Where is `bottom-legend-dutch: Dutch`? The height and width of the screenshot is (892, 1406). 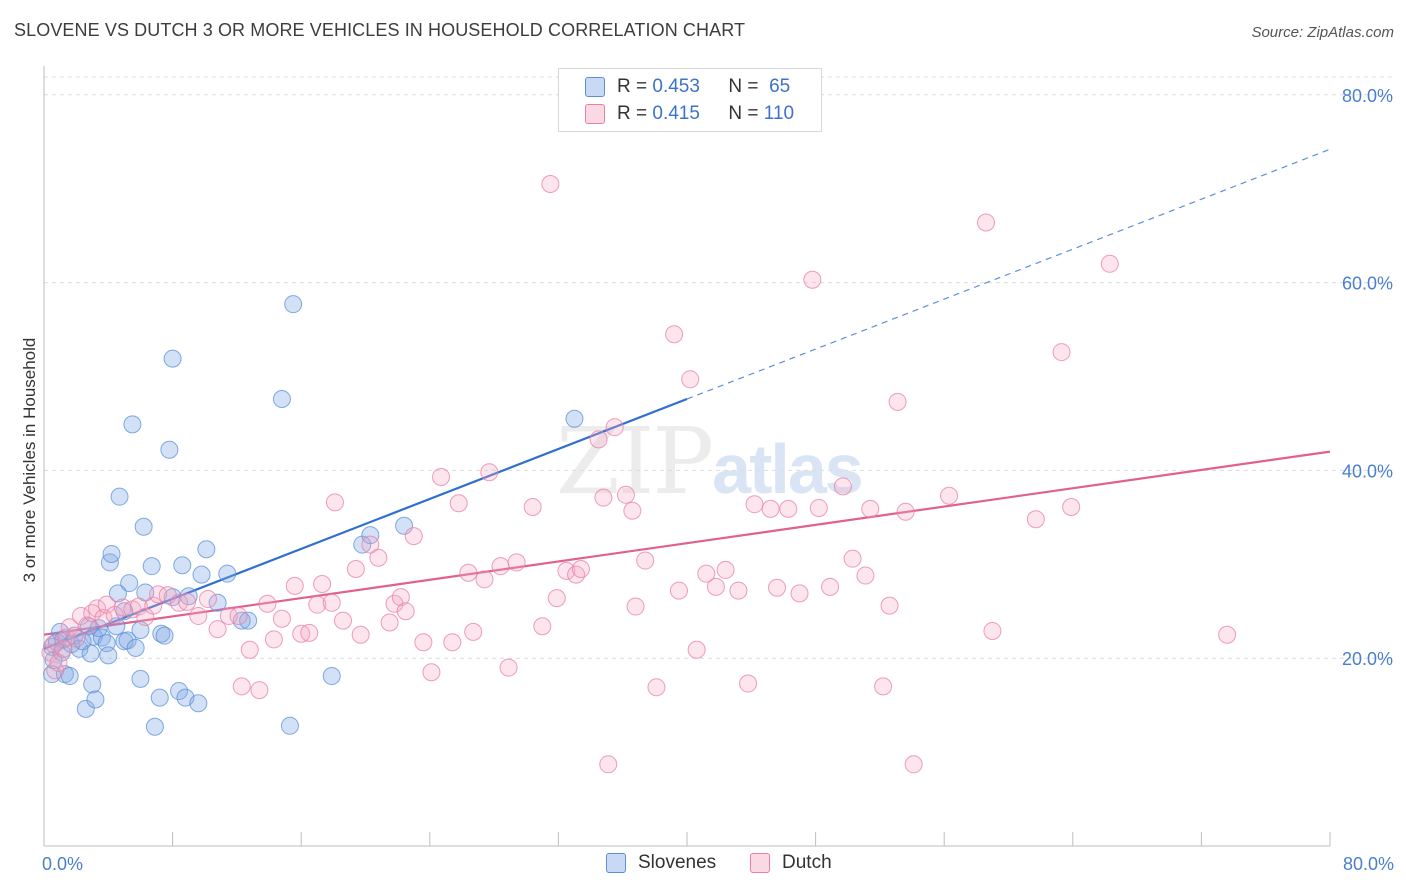 bottom-legend-dutch: Dutch is located at coordinates (791, 863).